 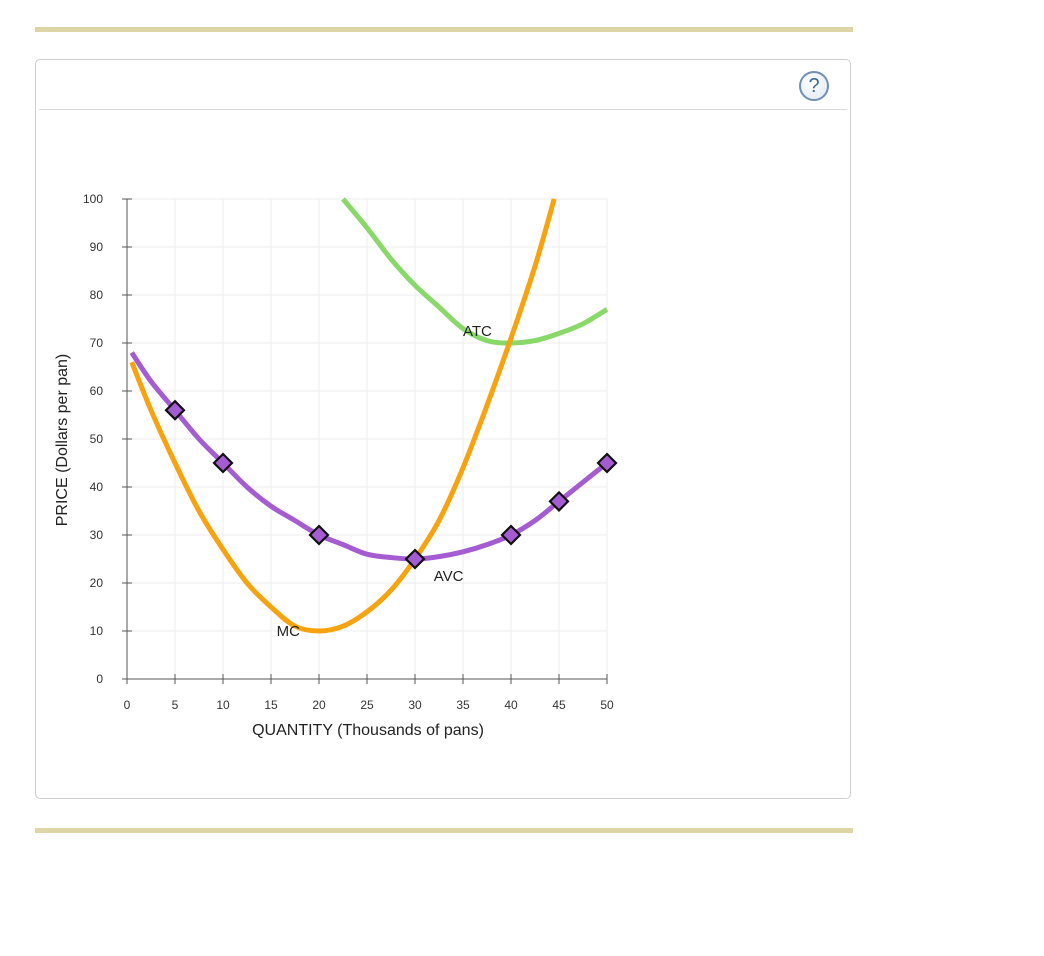 What do you see at coordinates (223, 705) in the screenshot?
I see `x-tick-label: 10` at bounding box center [223, 705].